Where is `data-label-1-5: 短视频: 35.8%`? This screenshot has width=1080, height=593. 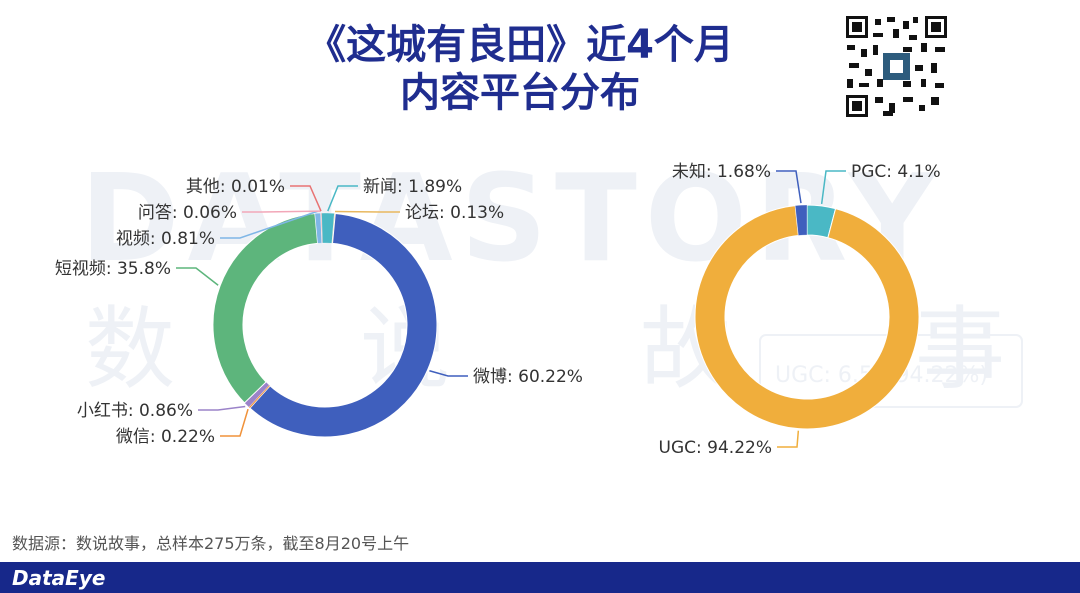
data-label-1-5: 短视频: 35.8% is located at coordinates (113, 269).